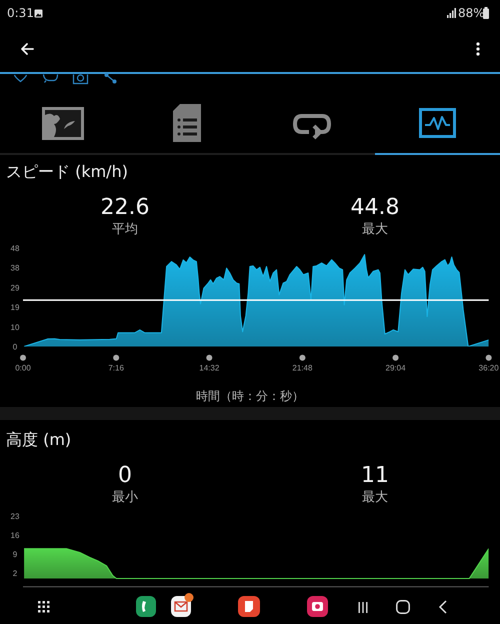 This screenshot has height=624, width=500. Describe the element at coordinates (209, 368) in the screenshot. I see `x-tick-label: 14:32` at that location.